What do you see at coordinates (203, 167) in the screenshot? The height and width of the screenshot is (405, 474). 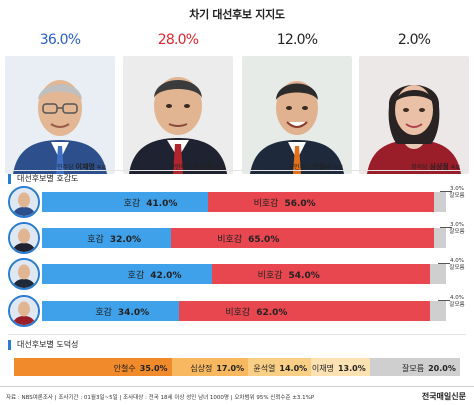 I see `candidate-name: 윤석열` at bounding box center [203, 167].